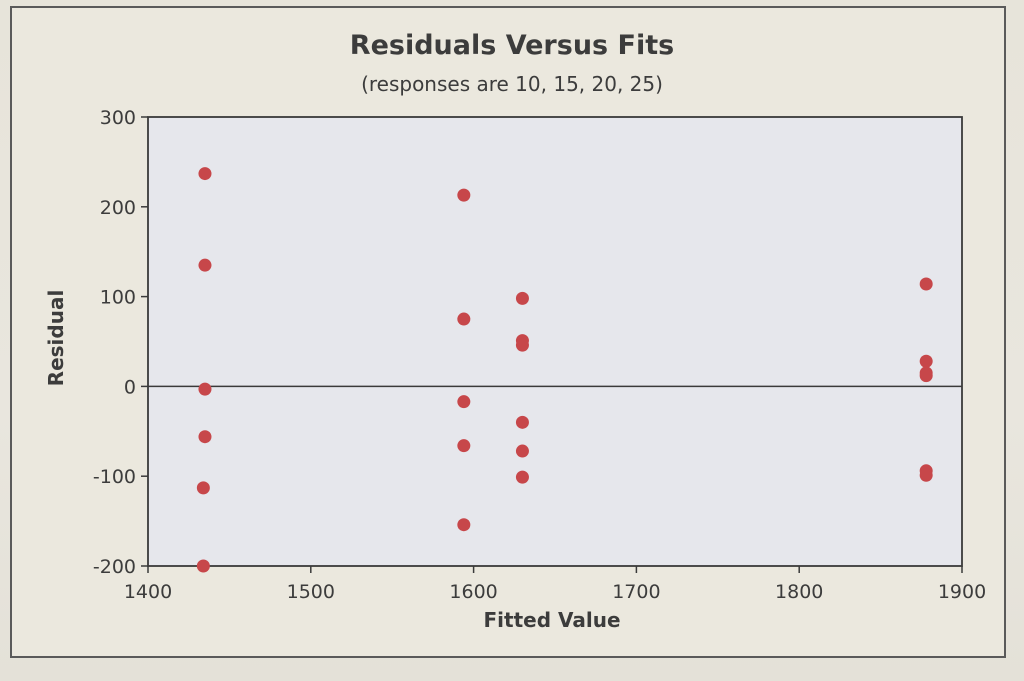 The height and width of the screenshot is (681, 1024). I want to click on y-tick-label: 200, so click(118, 208).